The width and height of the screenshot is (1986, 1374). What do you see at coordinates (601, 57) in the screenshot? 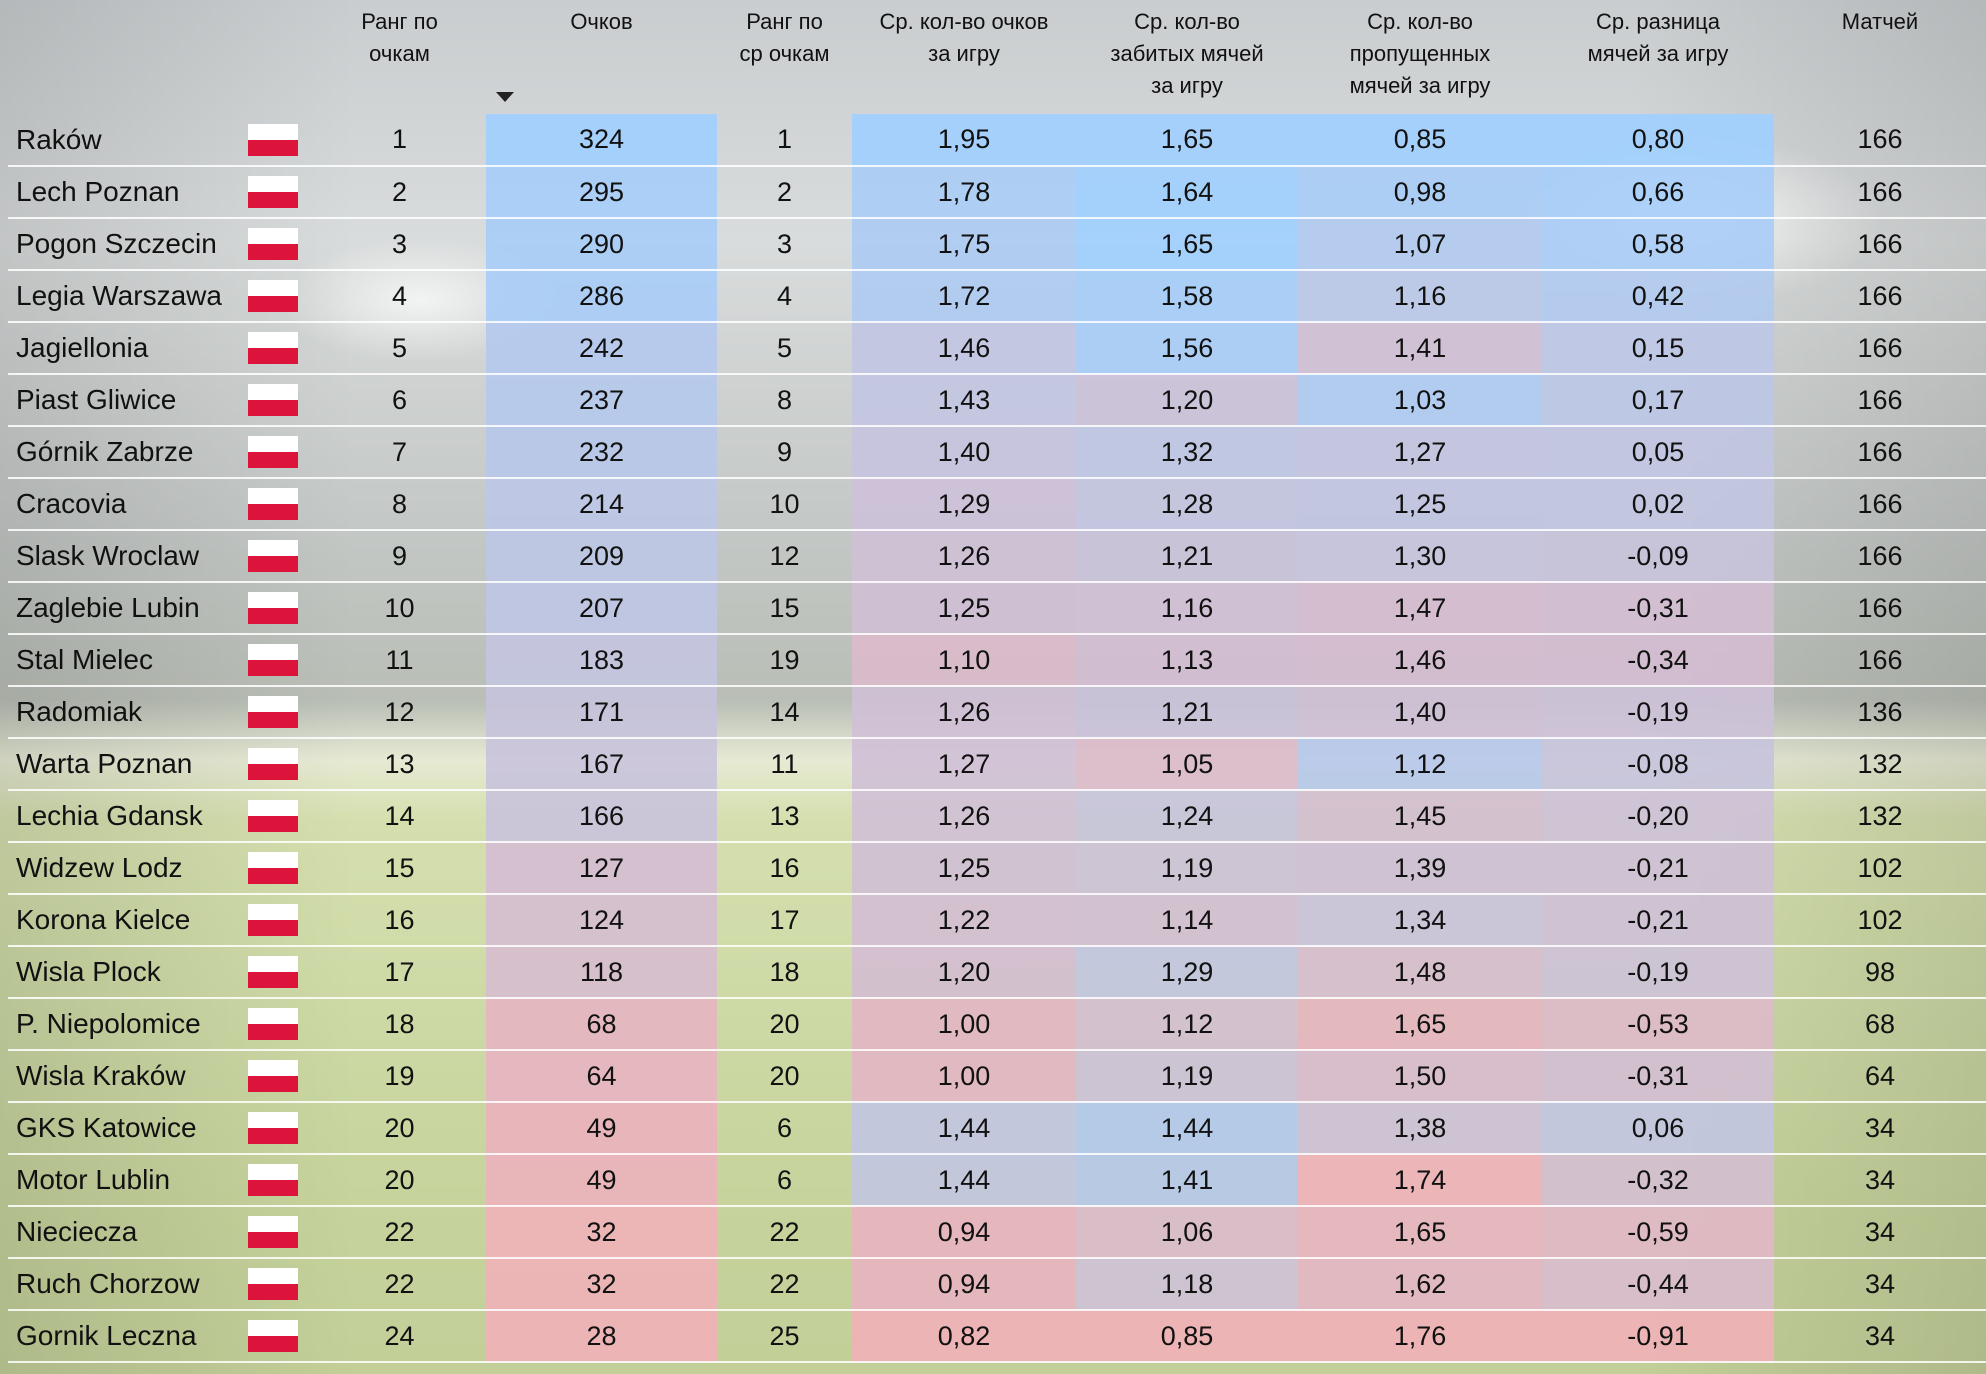
I see `header-points: Очков` at bounding box center [601, 57].